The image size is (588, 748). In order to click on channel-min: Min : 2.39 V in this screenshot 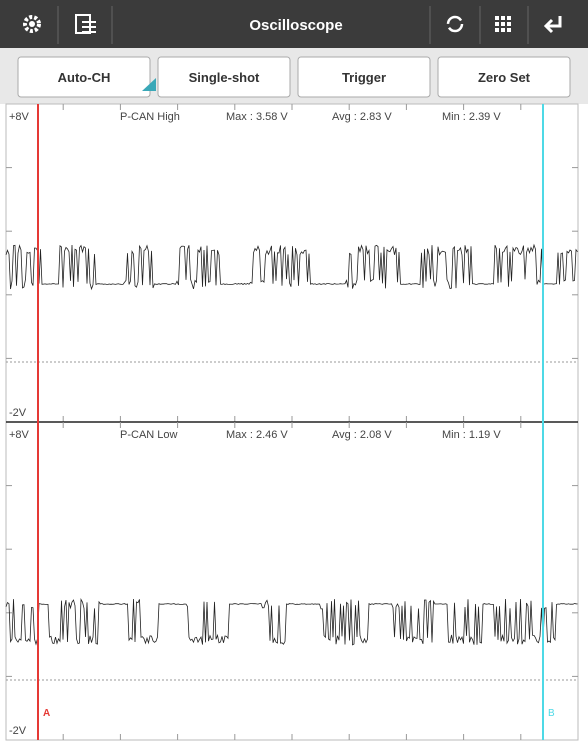, I will do `click(471, 117)`.